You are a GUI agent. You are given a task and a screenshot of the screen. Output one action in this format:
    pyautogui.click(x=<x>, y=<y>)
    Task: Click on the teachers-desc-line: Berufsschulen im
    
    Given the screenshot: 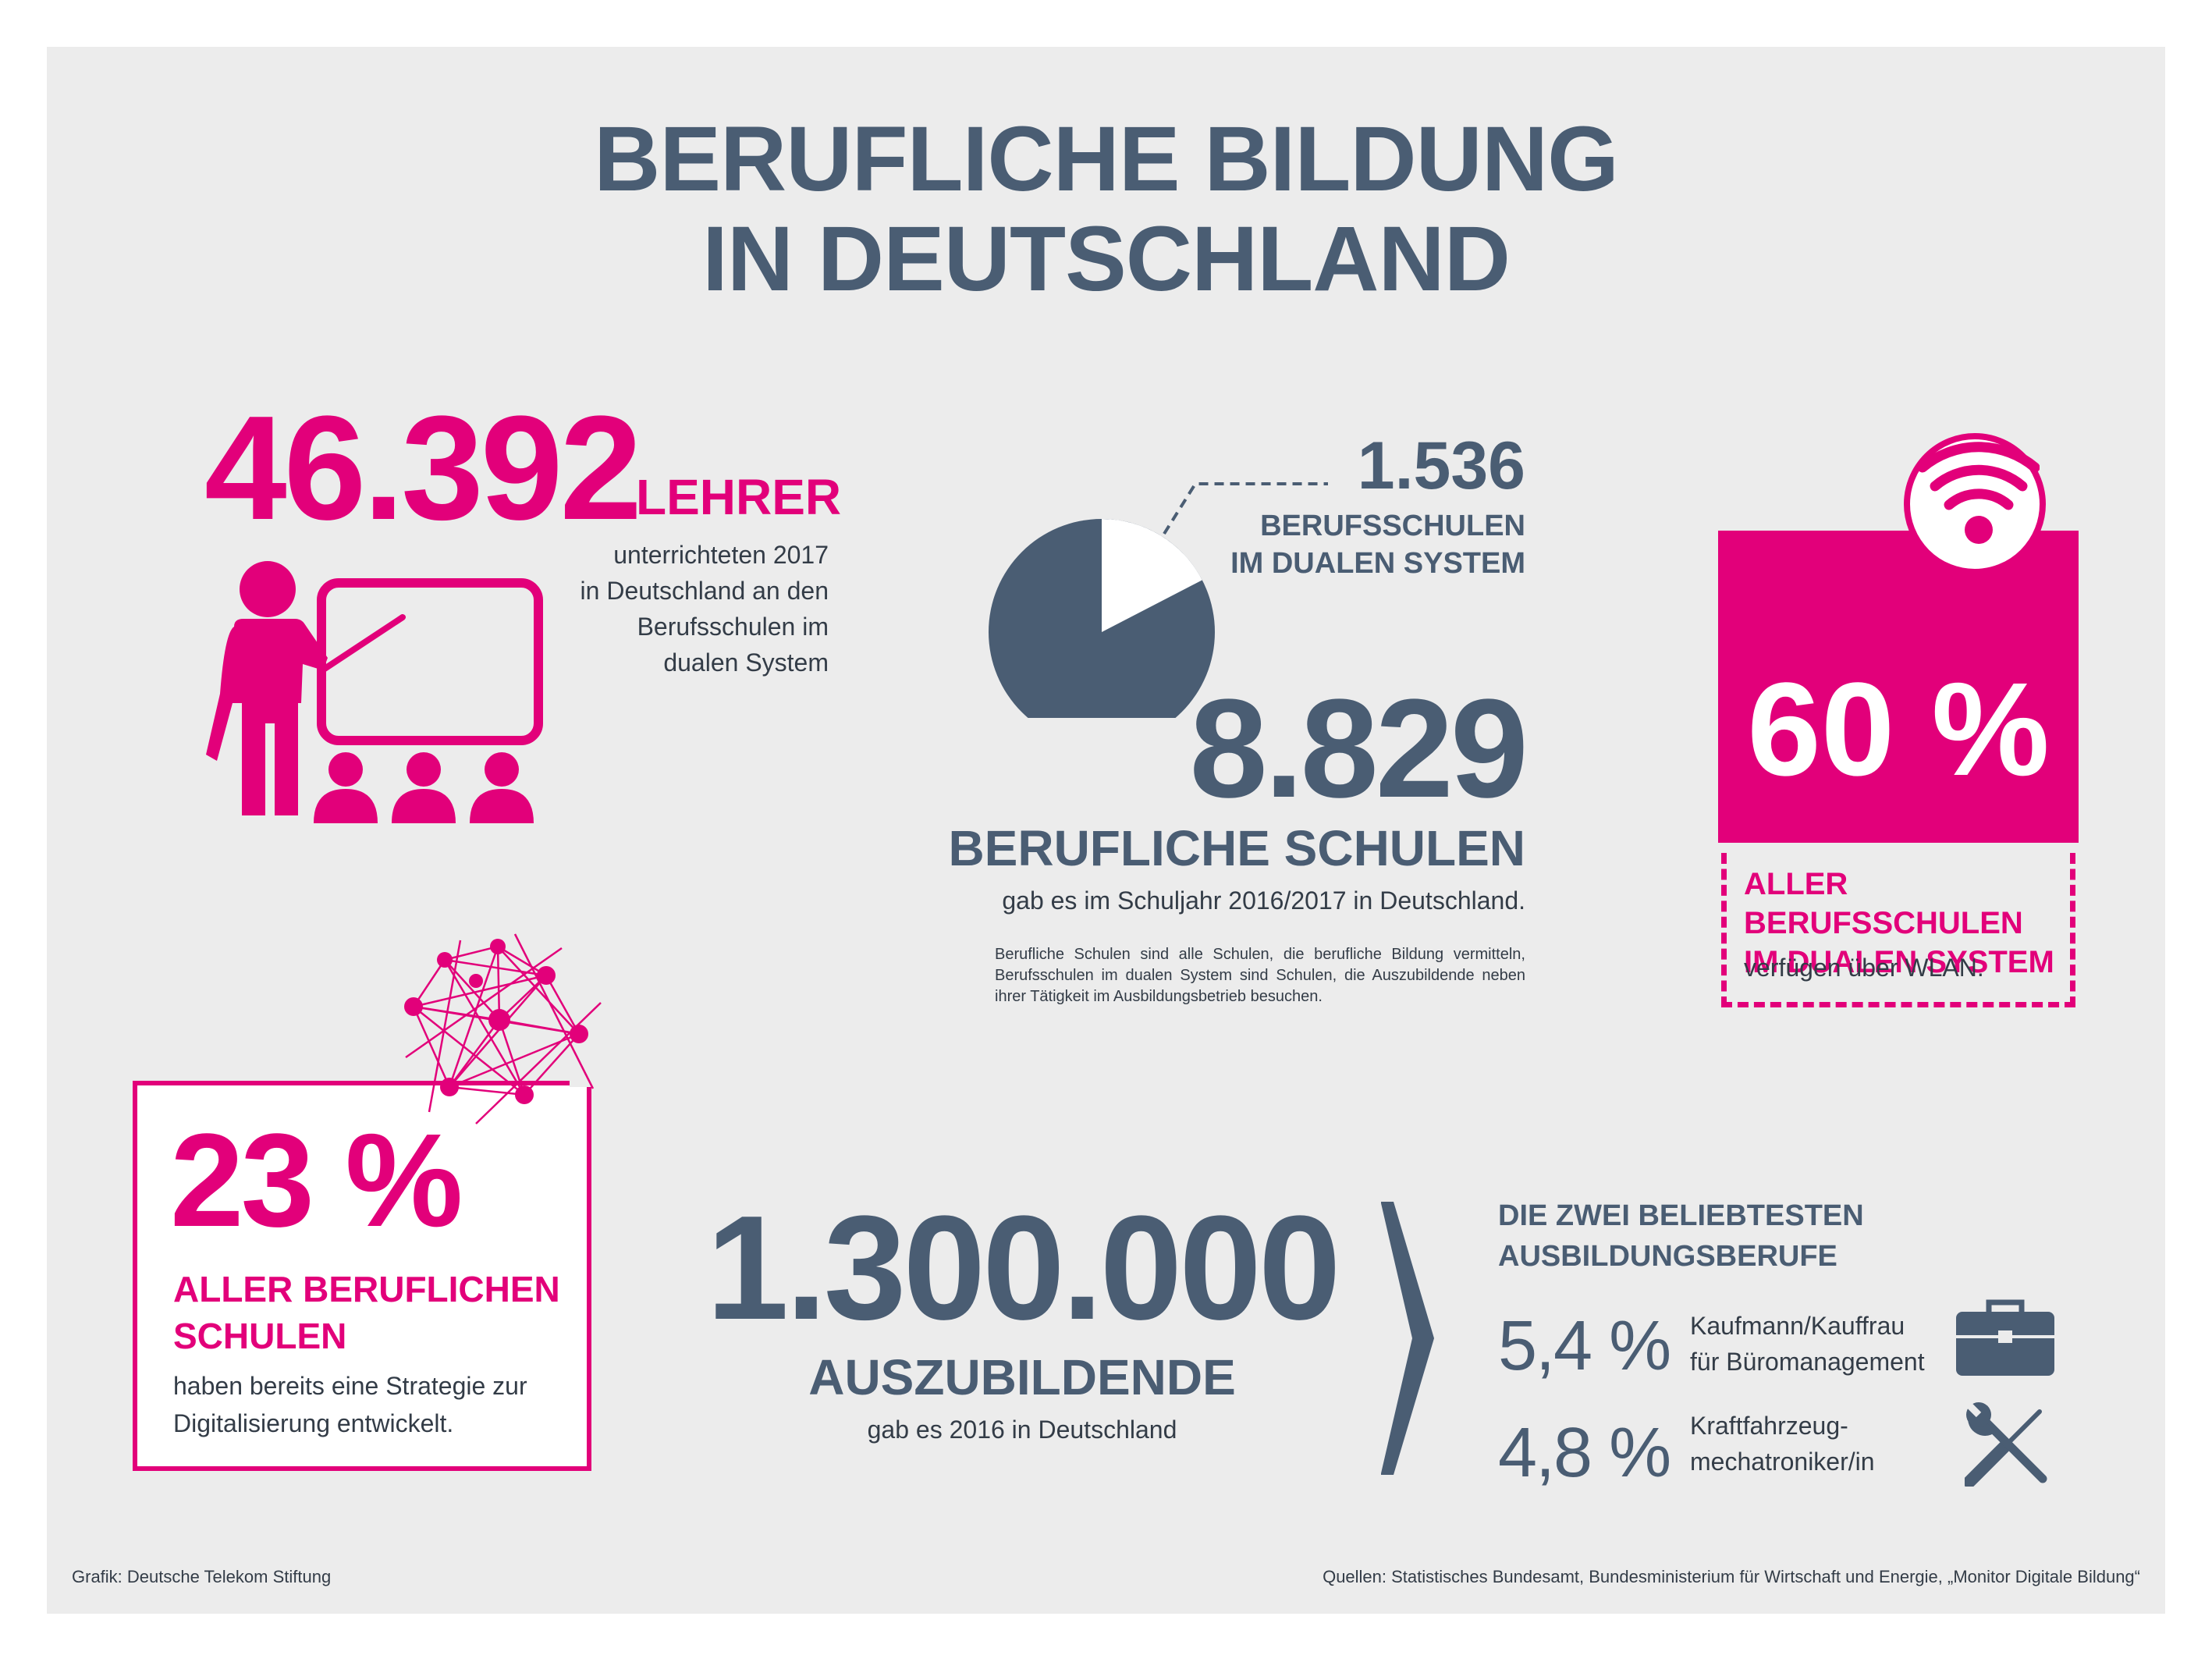 What is the action you would take?
    pyautogui.click(x=733, y=627)
    